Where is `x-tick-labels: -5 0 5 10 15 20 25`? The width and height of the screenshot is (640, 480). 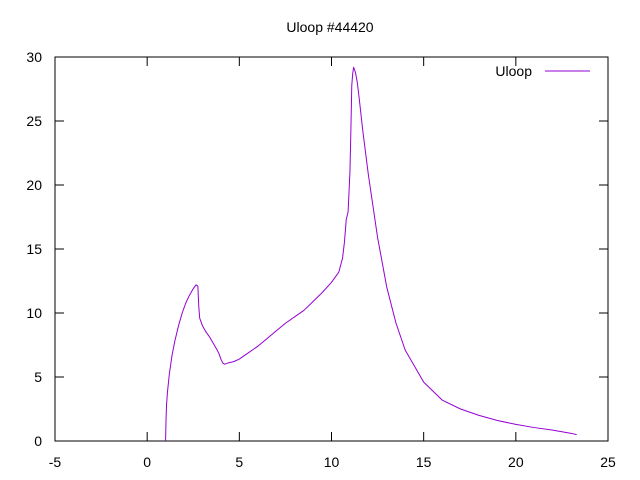
x-tick-labels: -5 0 5 10 15 20 25 is located at coordinates (332, 462).